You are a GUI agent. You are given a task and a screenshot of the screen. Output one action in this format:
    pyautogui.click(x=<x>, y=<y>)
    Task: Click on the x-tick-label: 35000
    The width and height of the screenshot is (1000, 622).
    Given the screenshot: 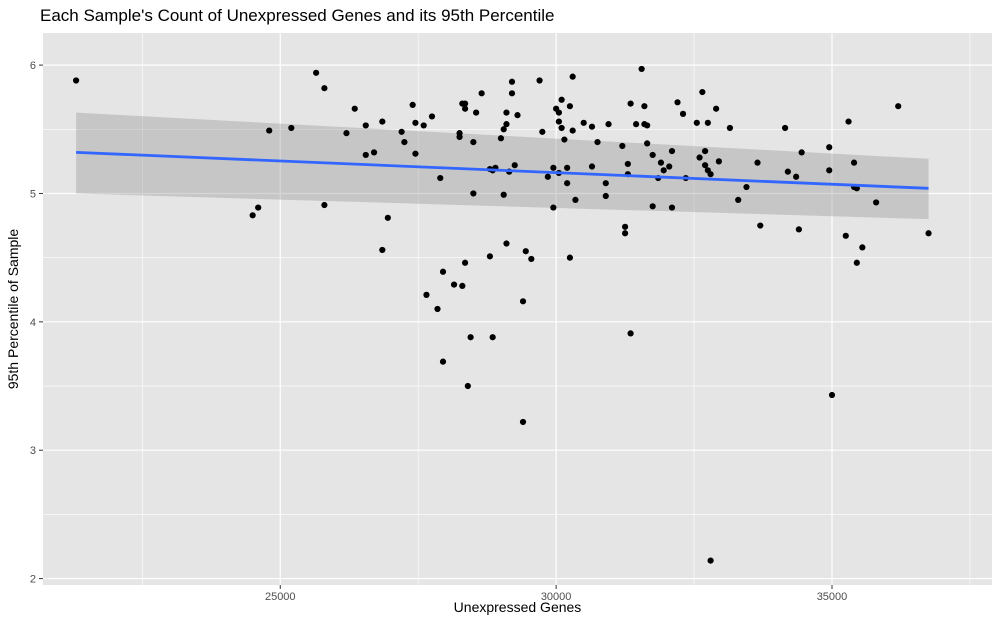 What is the action you would take?
    pyautogui.click(x=832, y=597)
    